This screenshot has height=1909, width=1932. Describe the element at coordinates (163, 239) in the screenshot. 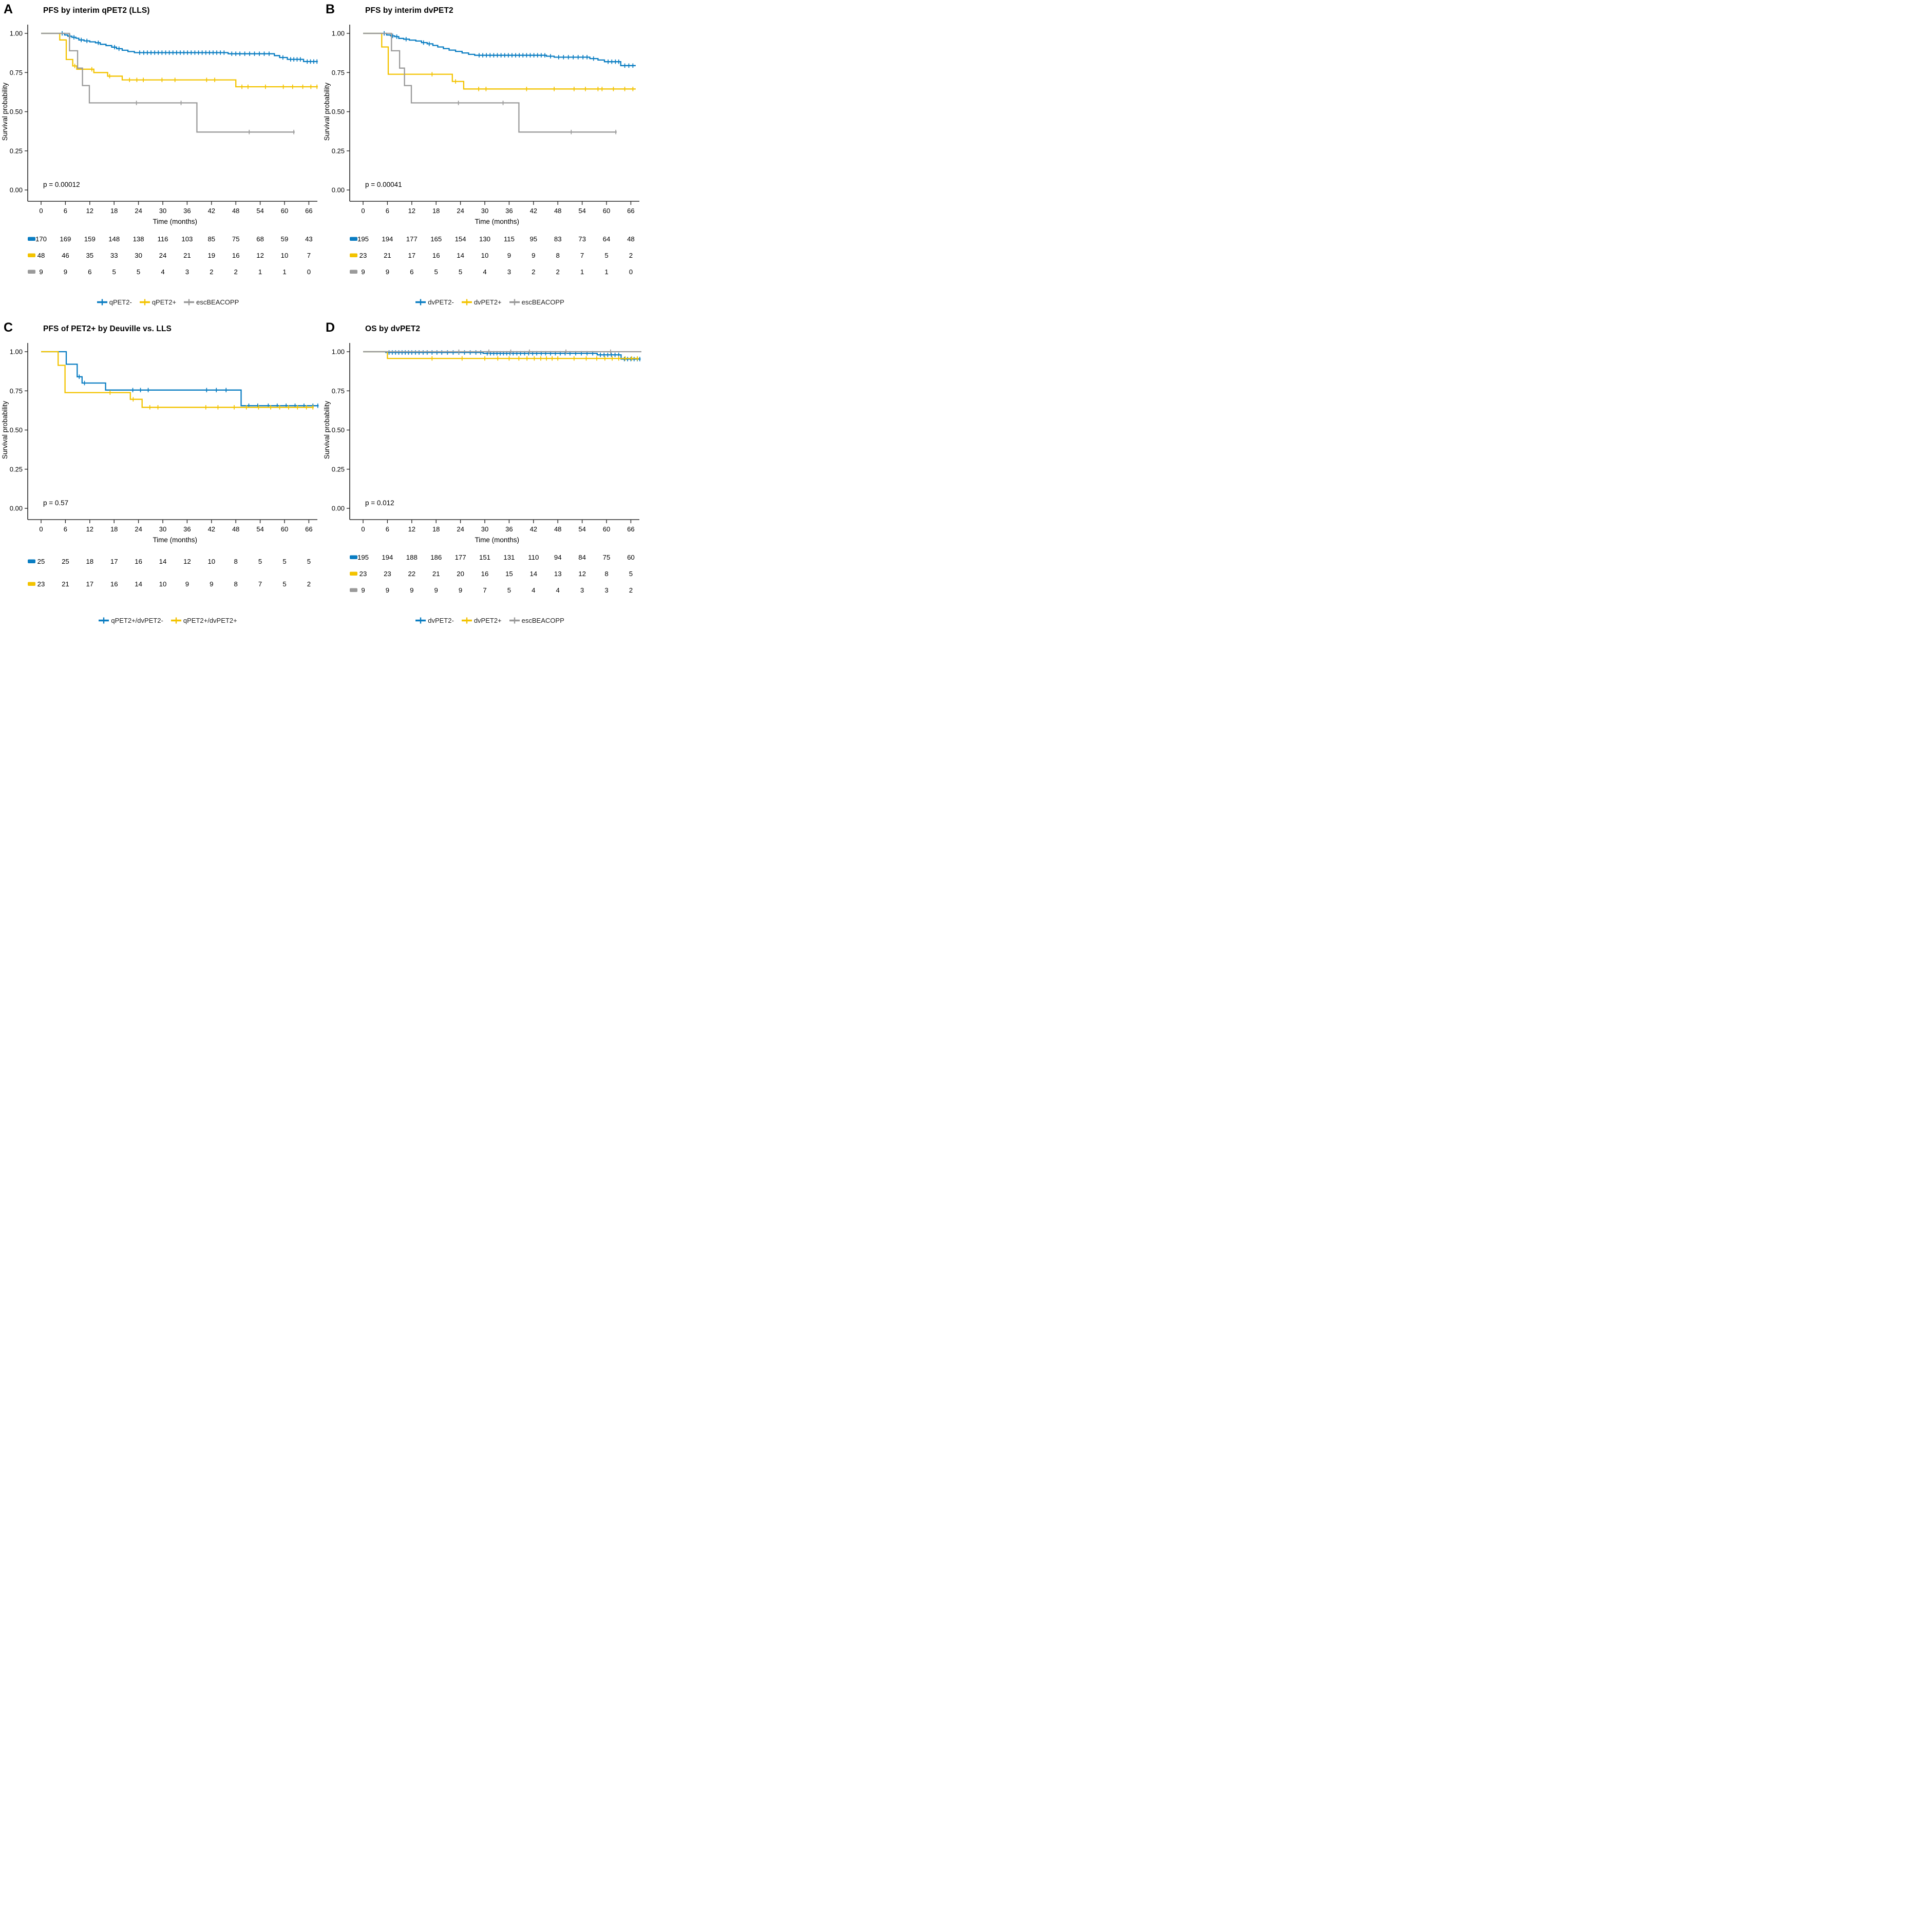

I see `risk-count: 116` at that location.